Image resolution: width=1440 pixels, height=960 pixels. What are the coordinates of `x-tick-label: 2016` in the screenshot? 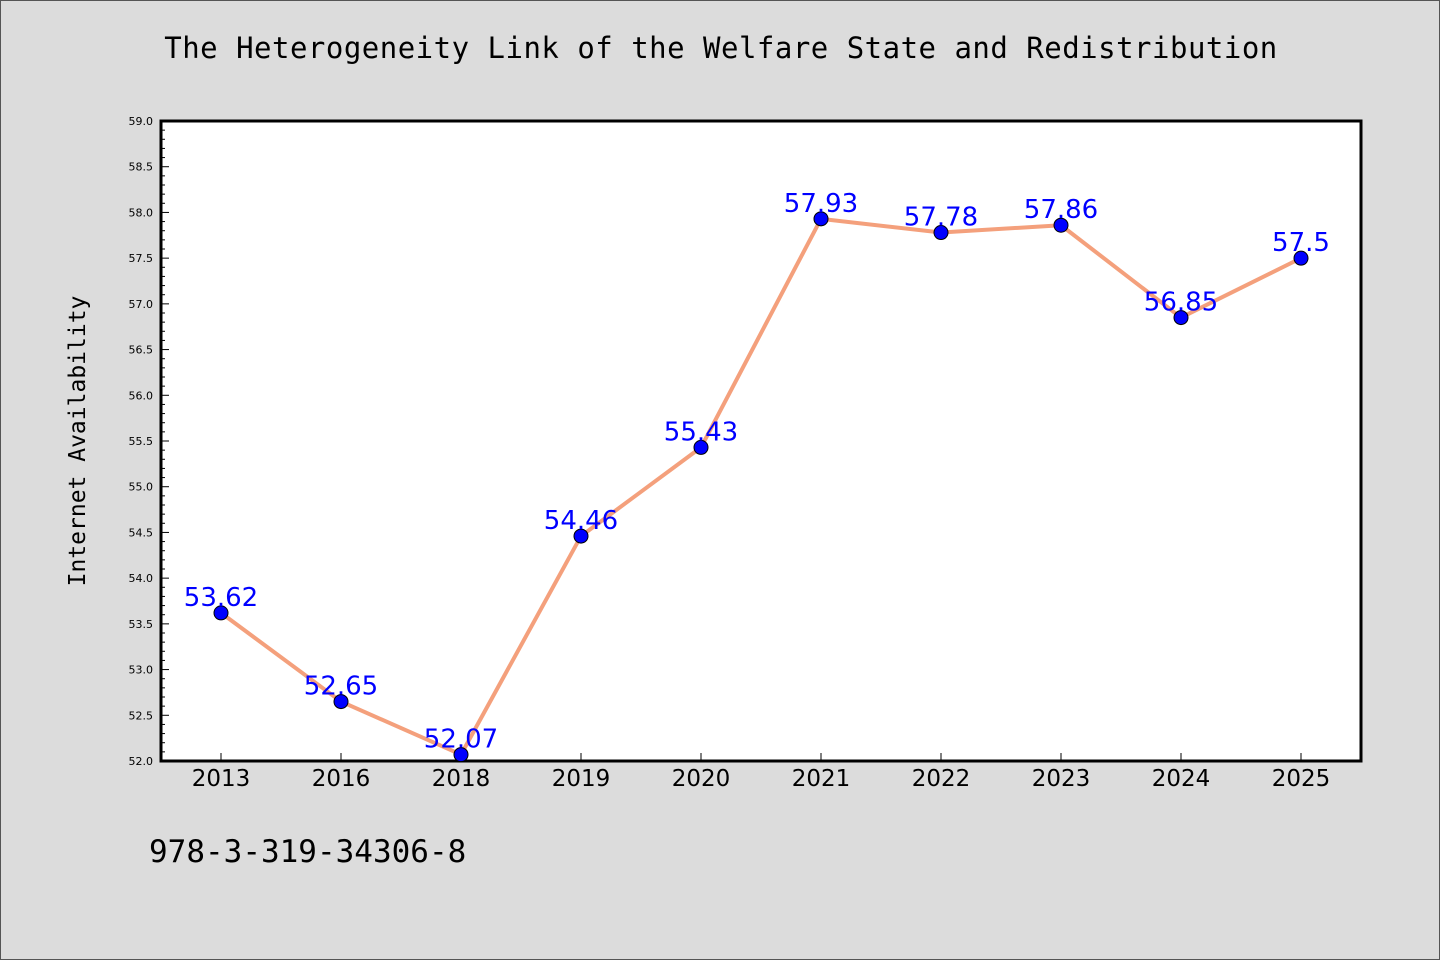 It's located at (341, 779).